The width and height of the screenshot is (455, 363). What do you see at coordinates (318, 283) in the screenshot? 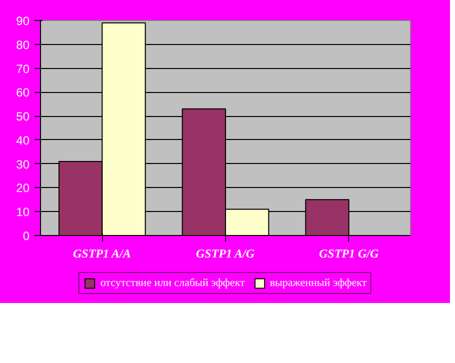
I see `legend-label: выраженный эффект` at bounding box center [318, 283].